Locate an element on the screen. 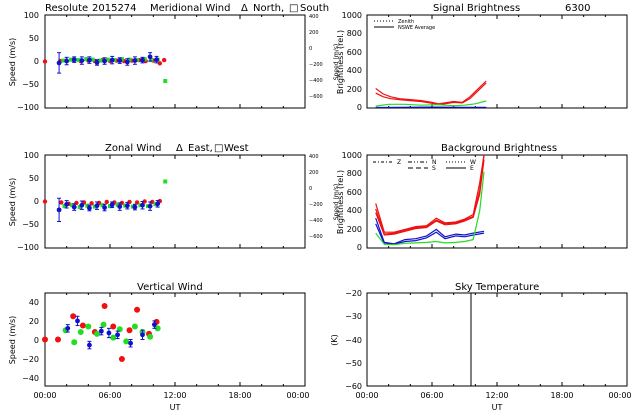 The height and width of the screenshot is (420, 640). meridional-title: Meridional Wind is located at coordinates (190, 8).